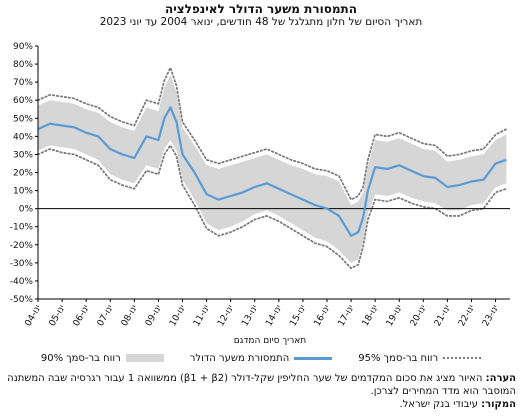  Describe the element at coordinates (438, 404) in the screenshot. I see `source-value: עיבודי בנק ישראל.` at that location.